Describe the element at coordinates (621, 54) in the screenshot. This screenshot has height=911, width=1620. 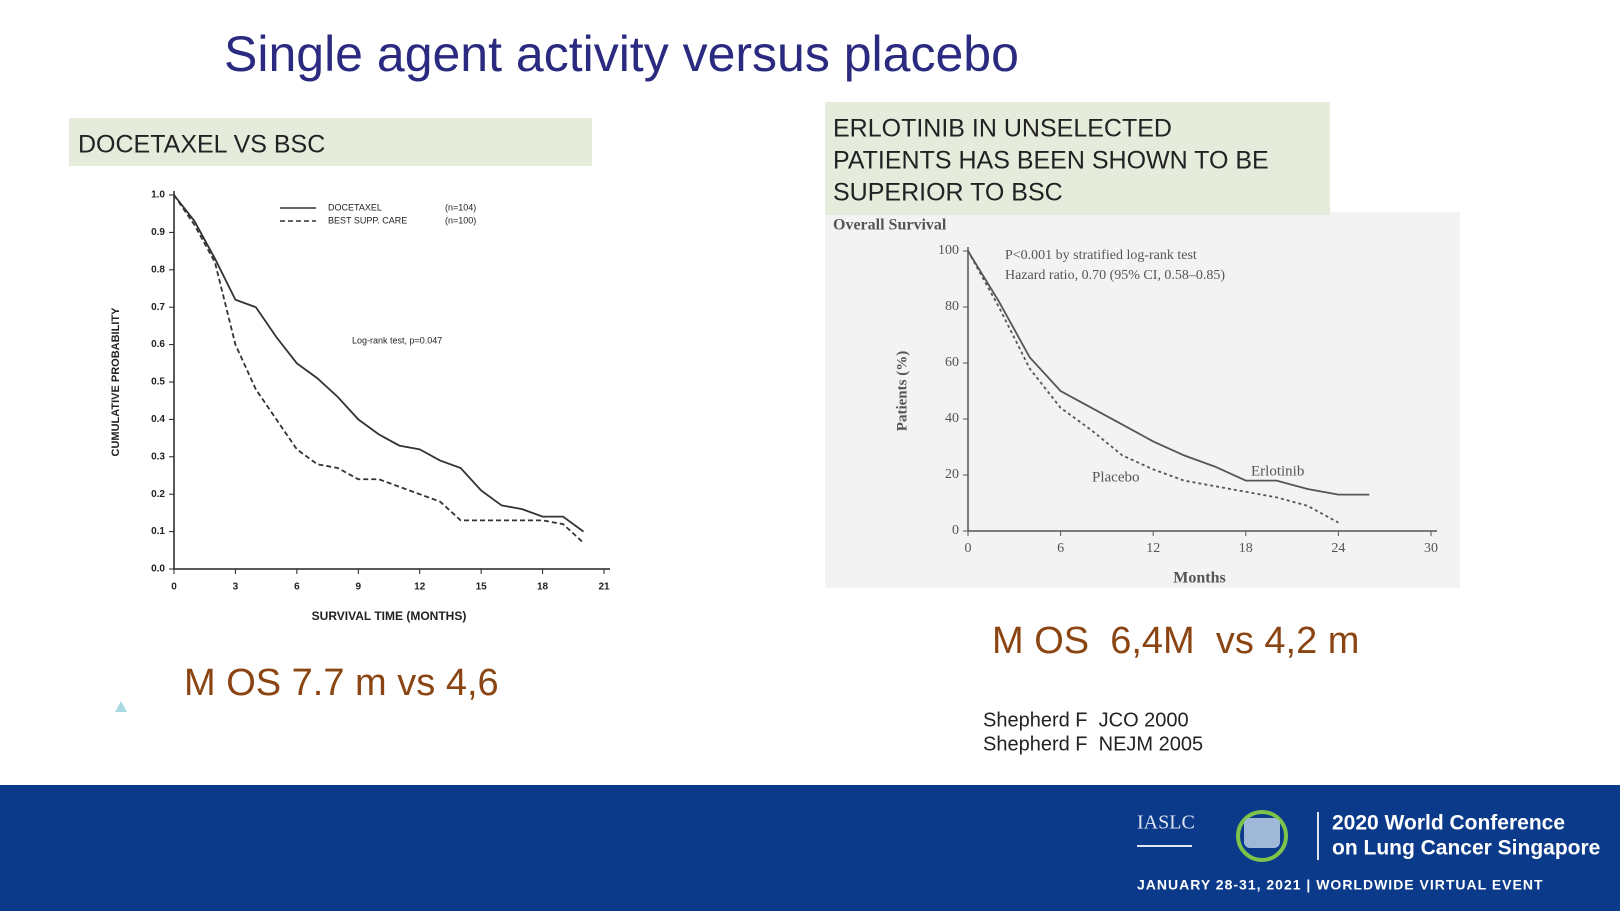
I see `slide-title: Single agent activity versus placebo` at that location.